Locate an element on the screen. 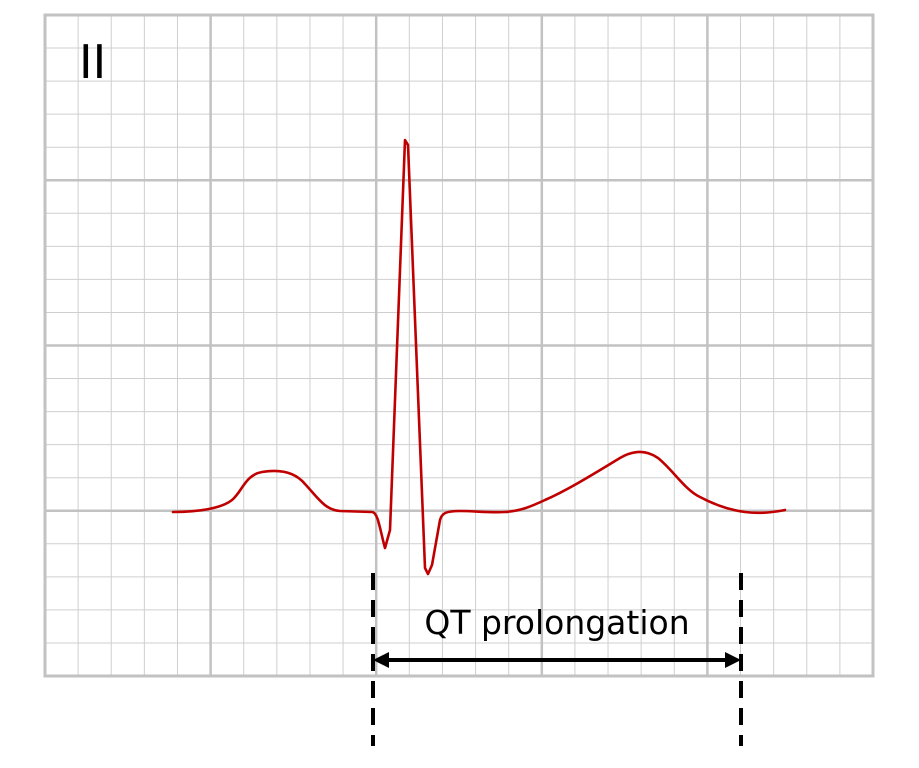 The height and width of the screenshot is (768, 919). arrow-right-head-icon is located at coordinates (733, 660).